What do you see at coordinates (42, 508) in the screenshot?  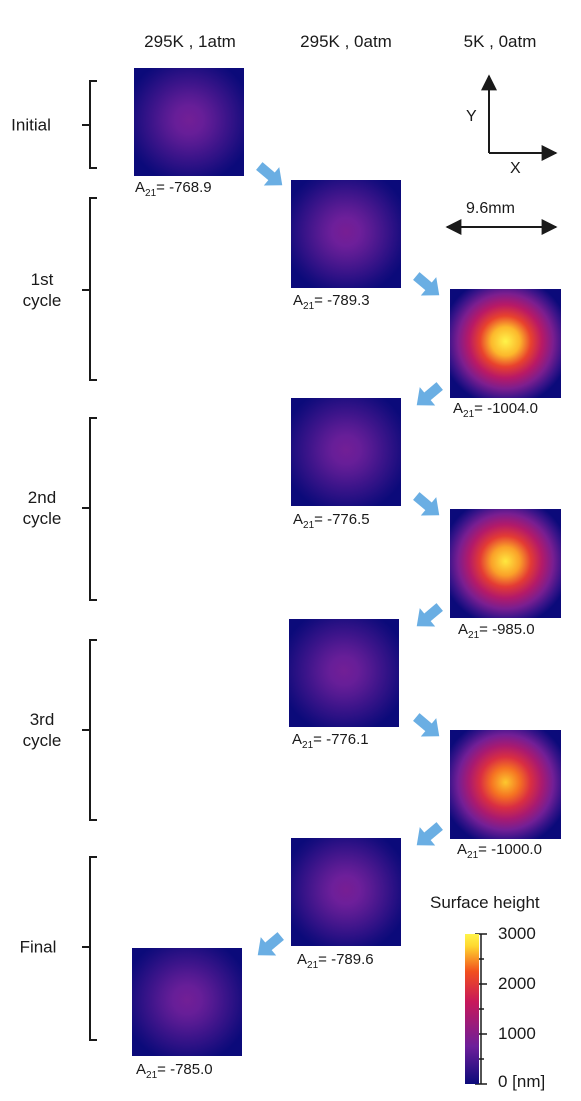 I see `row-label-cycle-2: 2nd cycle` at bounding box center [42, 508].